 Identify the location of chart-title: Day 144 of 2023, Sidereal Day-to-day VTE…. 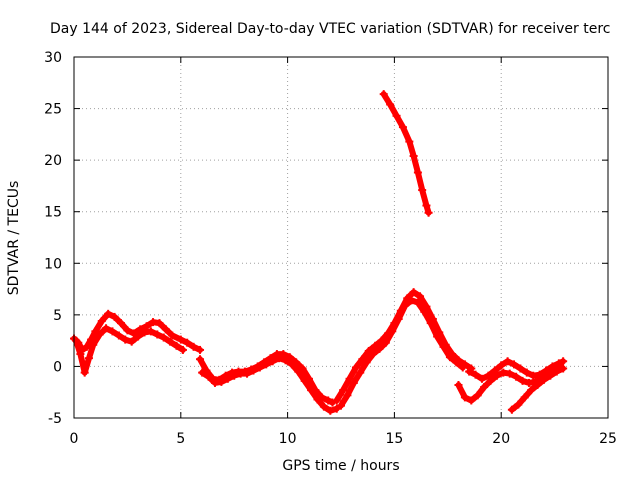
(330, 29).